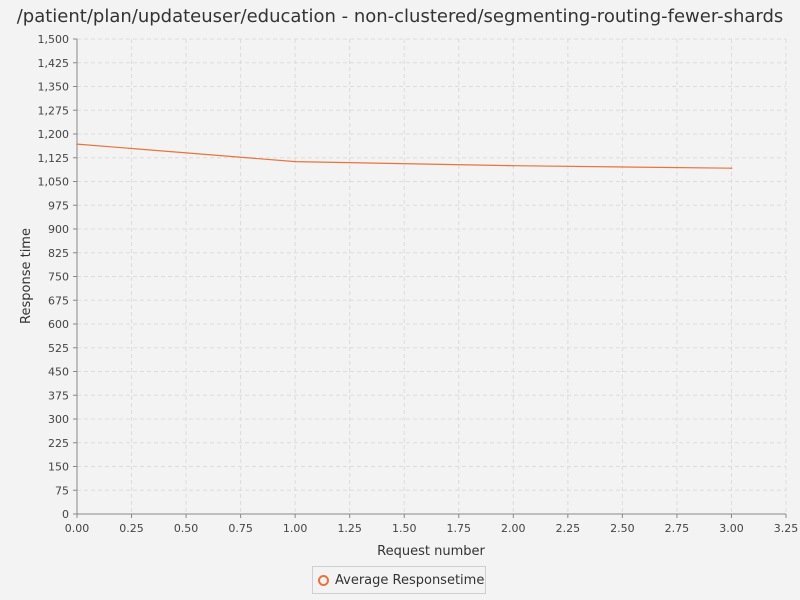 The width and height of the screenshot is (800, 600). Describe the element at coordinates (731, 528) in the screenshot. I see `x-tick-label: 3.00` at that location.